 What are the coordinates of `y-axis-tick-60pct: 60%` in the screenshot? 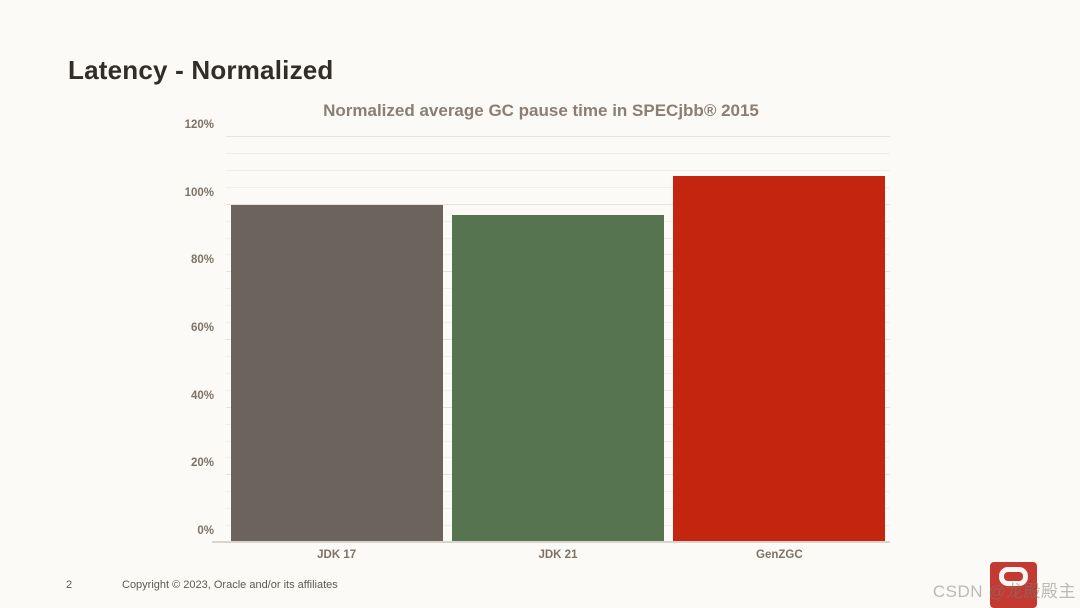 It's located at (202, 328).